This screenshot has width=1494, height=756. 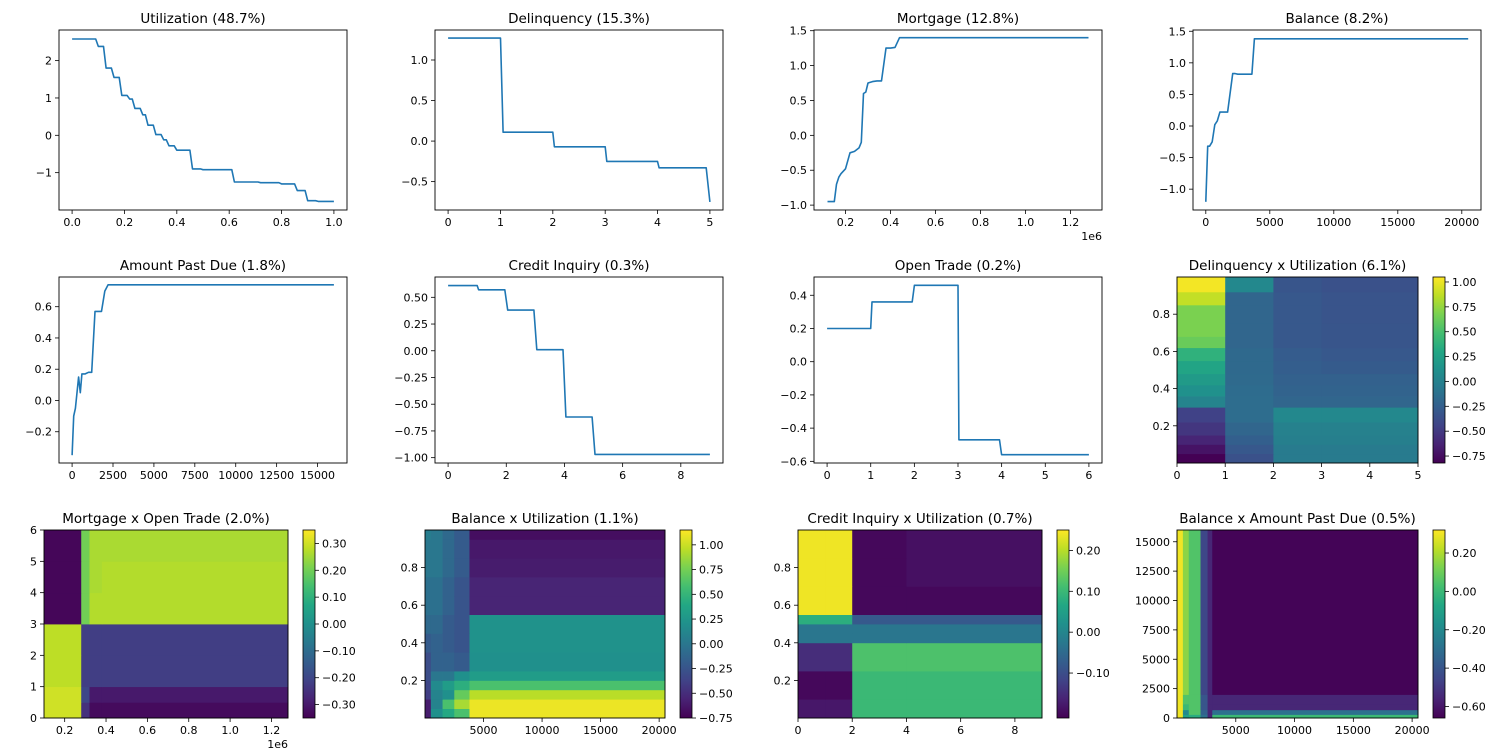 I want to click on subplot-title: Mortgage (12.8%), so click(x=958, y=19).